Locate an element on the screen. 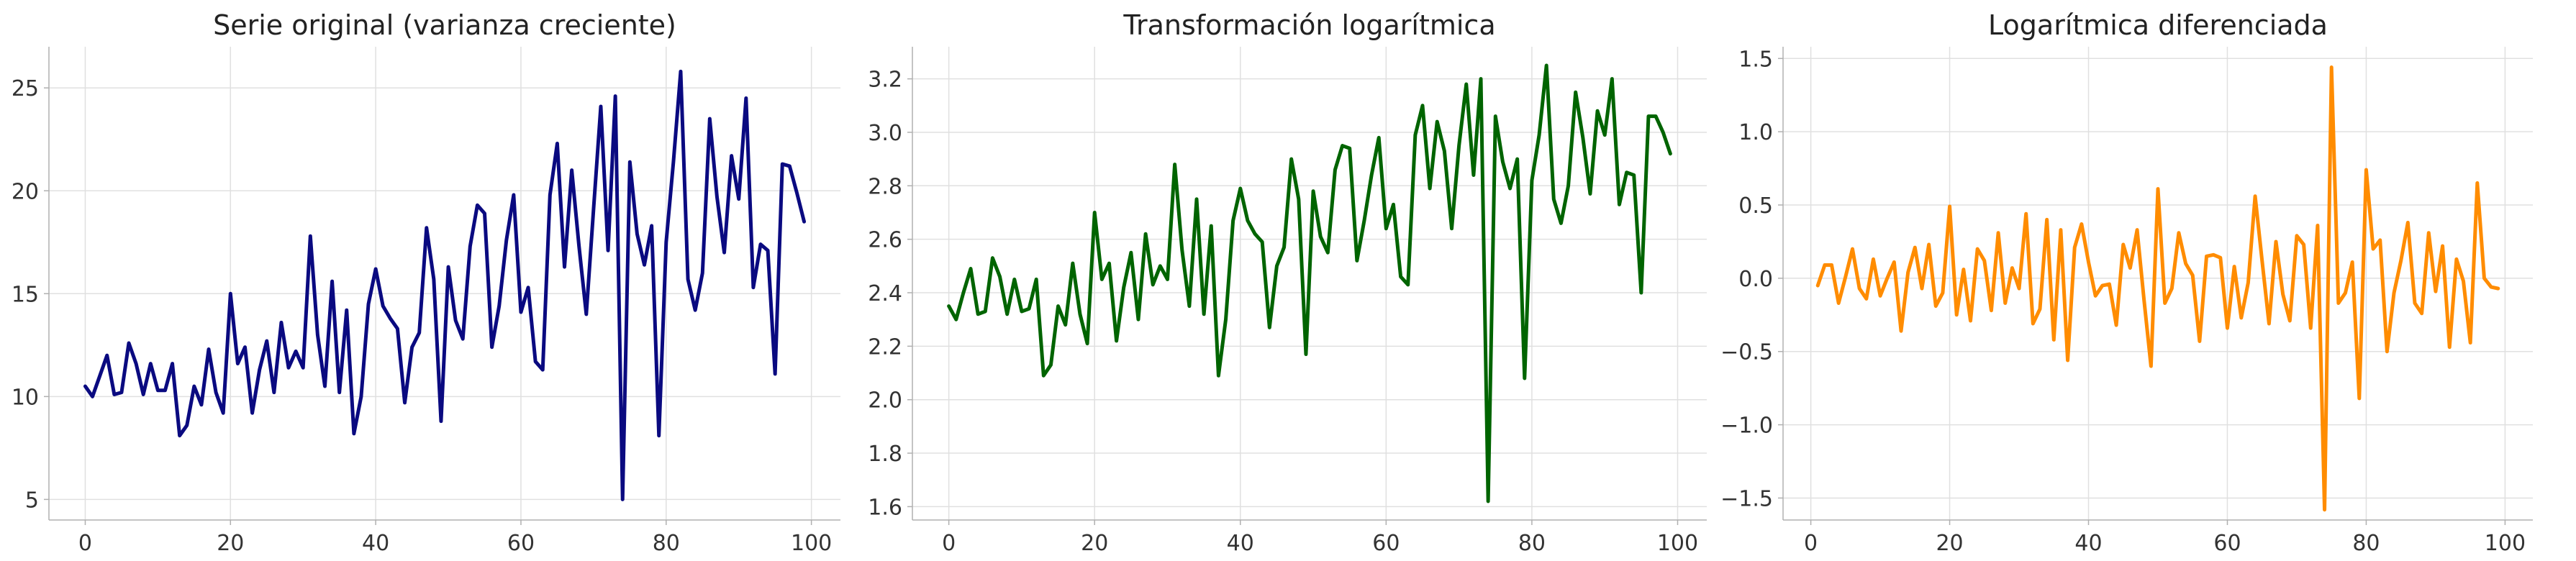 The height and width of the screenshot is (561, 2576). y-tick-label: 2.4 is located at coordinates (885, 293).